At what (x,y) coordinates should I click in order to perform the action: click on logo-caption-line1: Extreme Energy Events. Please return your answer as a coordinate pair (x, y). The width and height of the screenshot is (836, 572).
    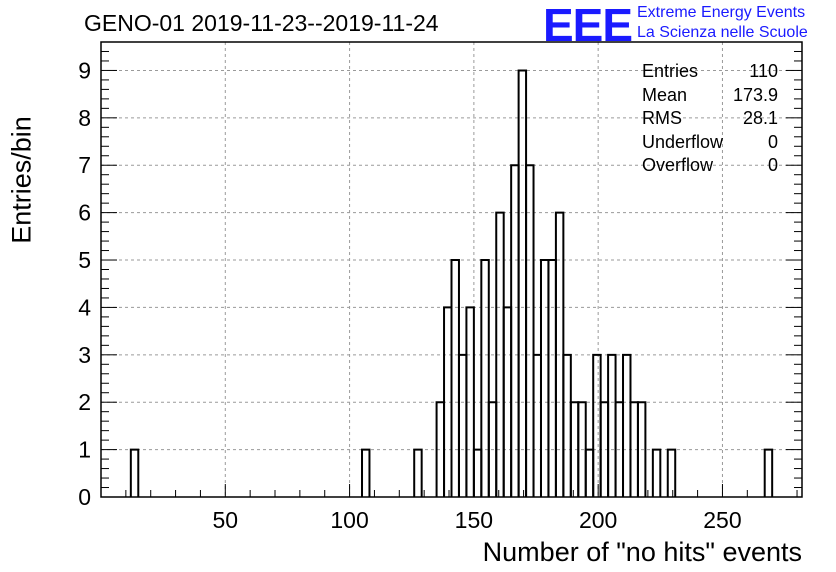
    Looking at the image, I should click on (721, 12).